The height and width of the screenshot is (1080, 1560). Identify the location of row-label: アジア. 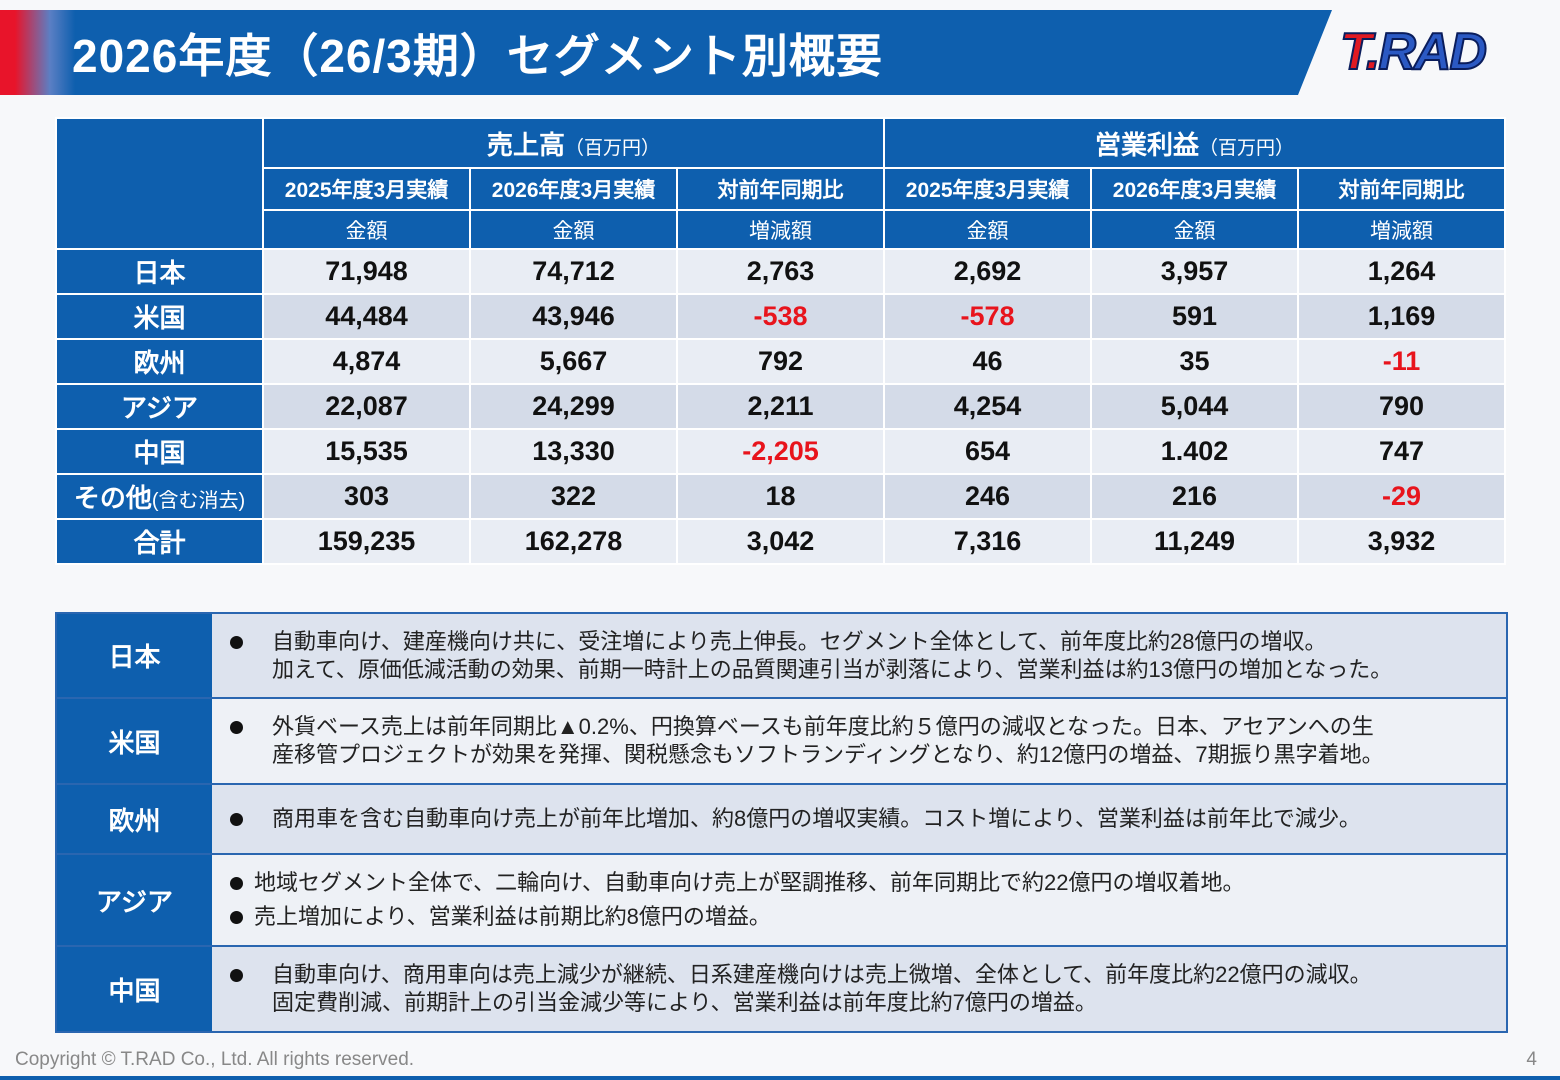
(159, 406).